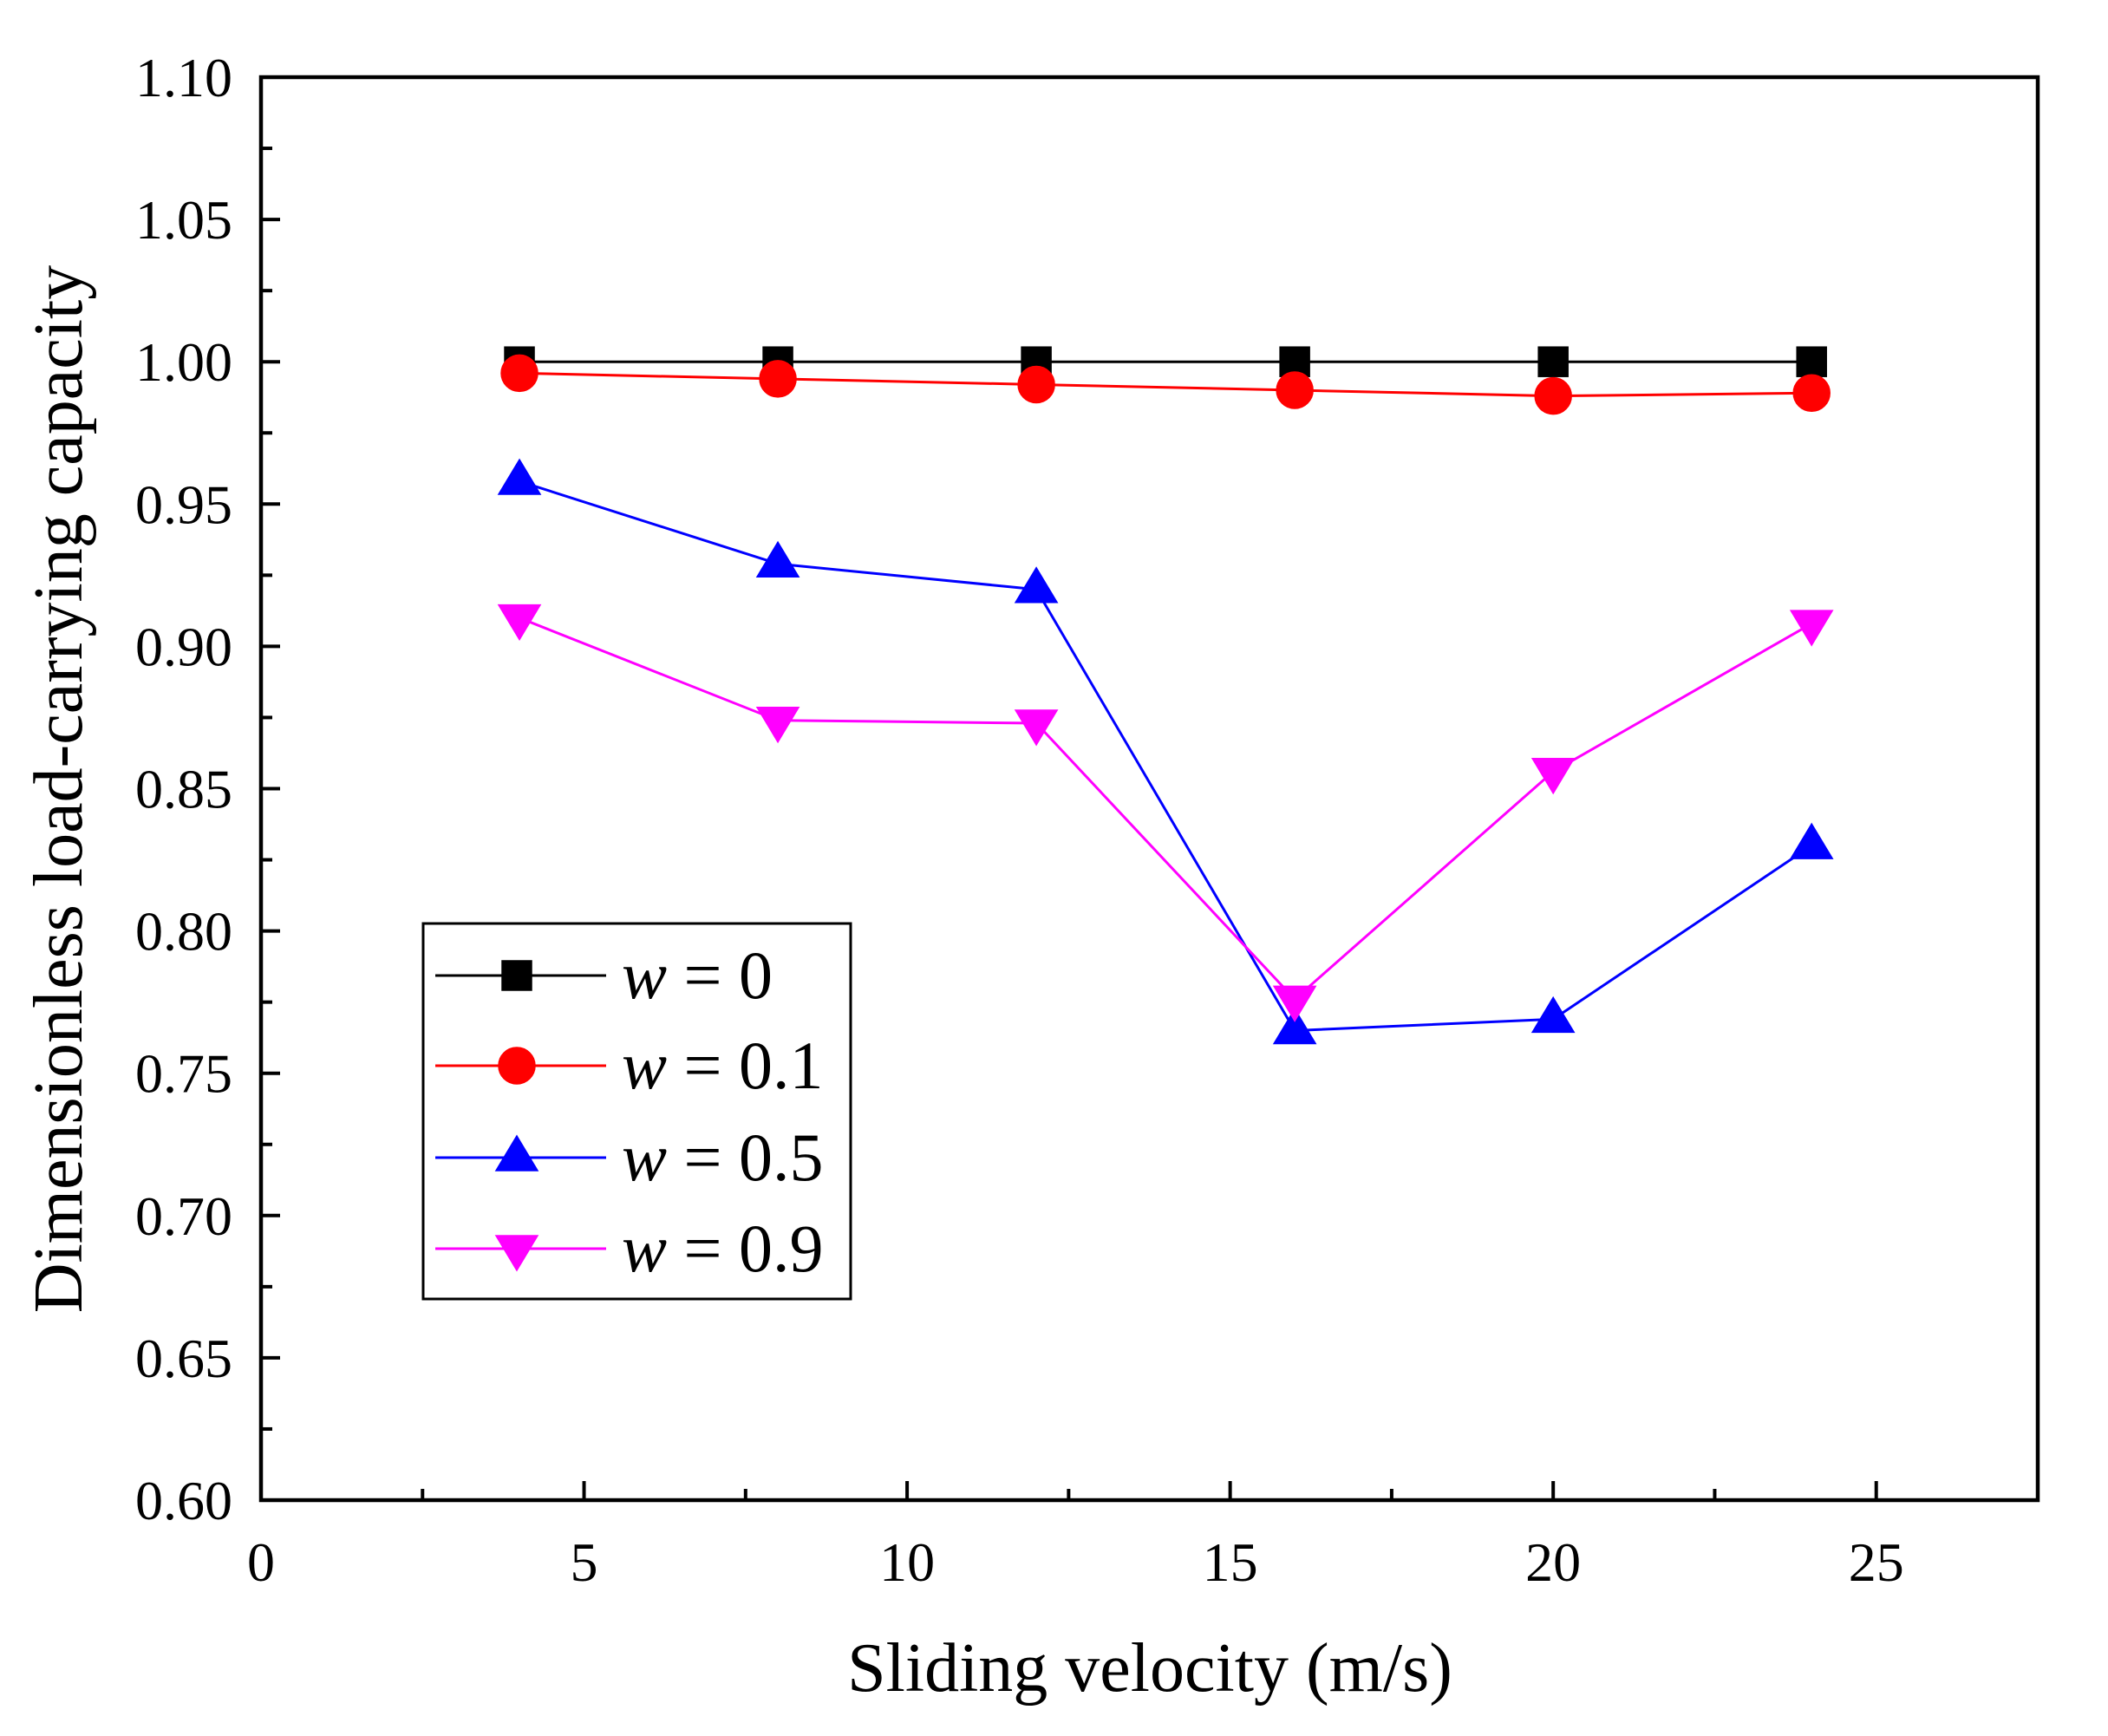 This screenshot has width=2108, height=1736. I want to click on data-point-w-0-5-x12, so click(1036, 585).